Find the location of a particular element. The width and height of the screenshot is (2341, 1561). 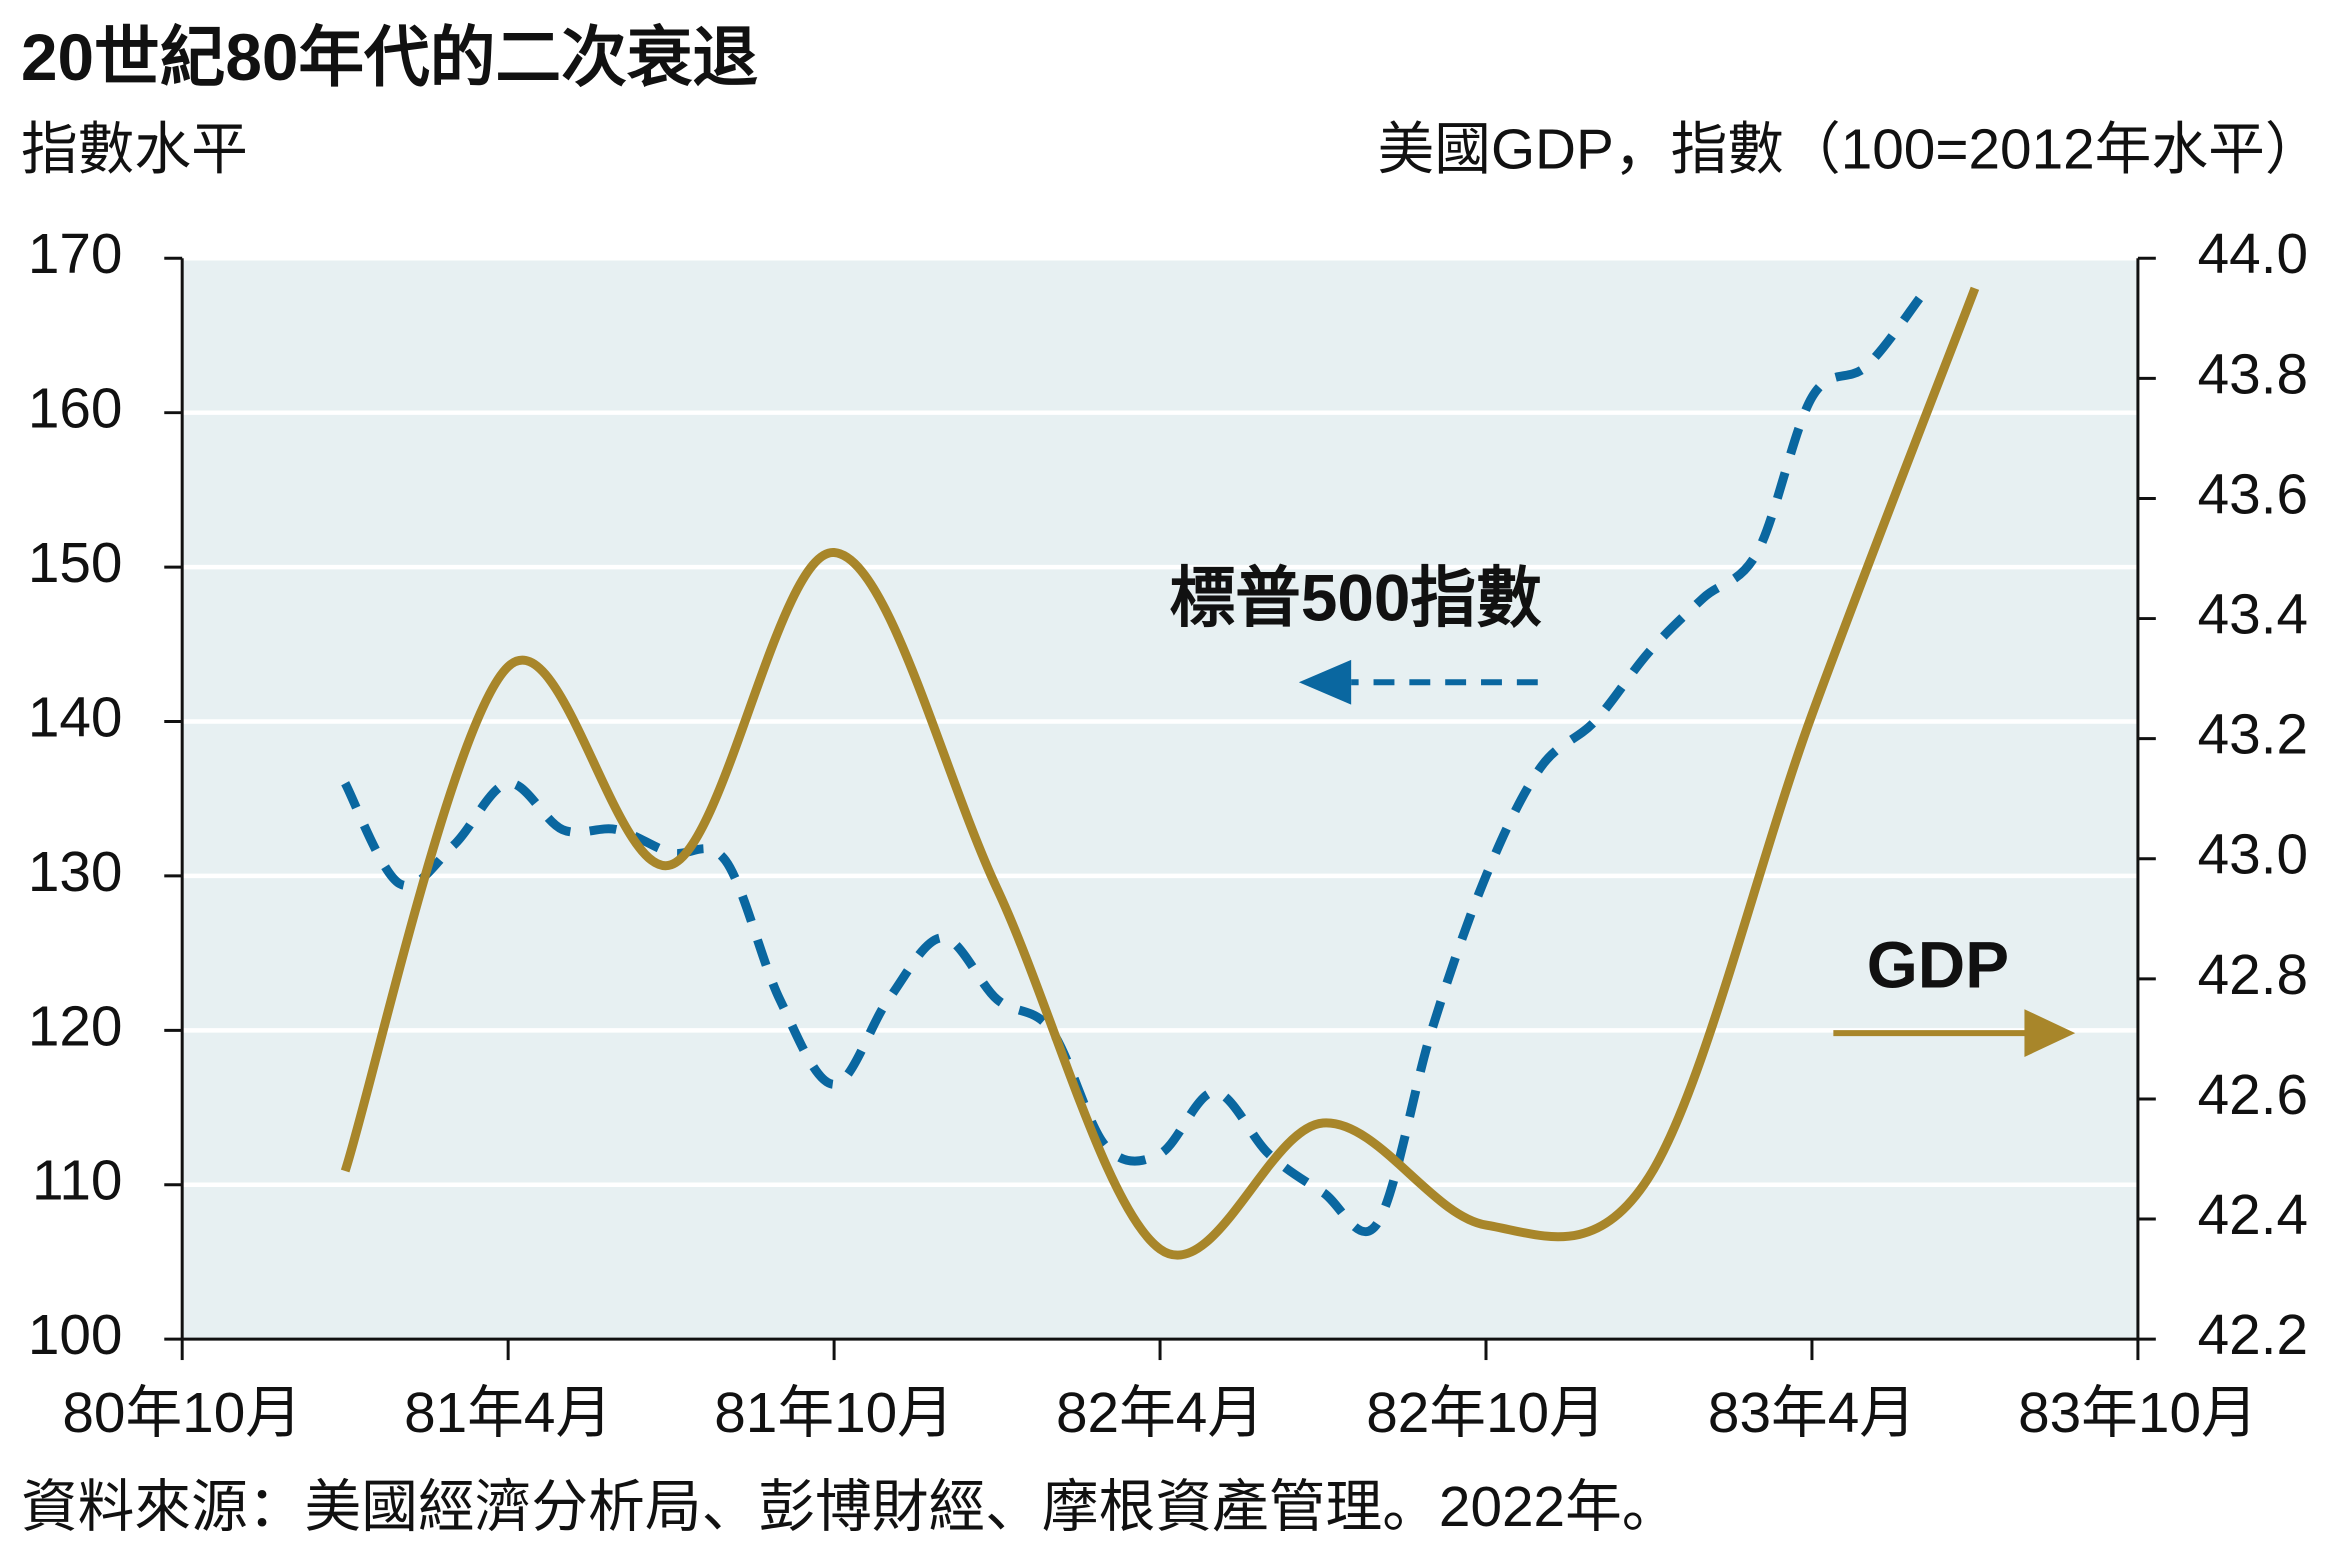

x-tick-label: 83年10月 is located at coordinates (2138, 1413).